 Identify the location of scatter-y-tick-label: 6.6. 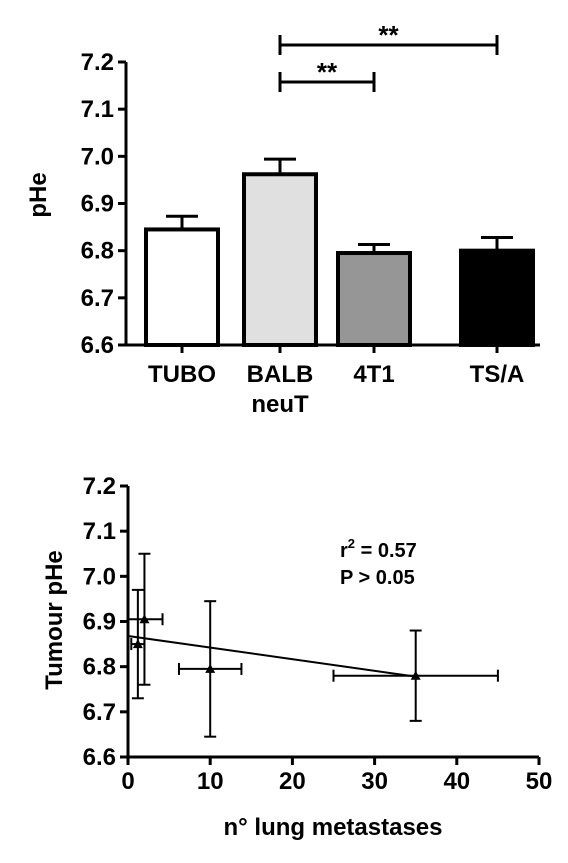
(99, 757).